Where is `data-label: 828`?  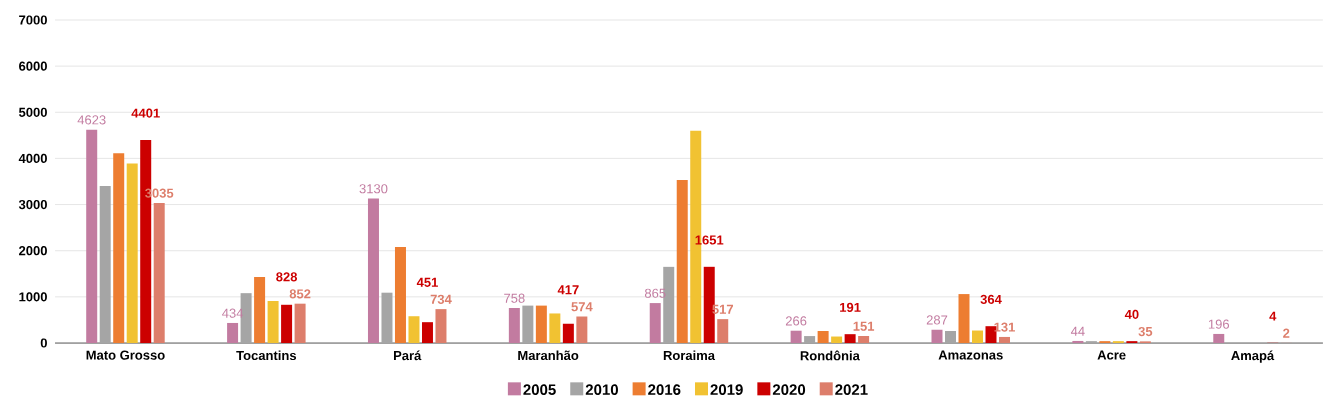
data-label: 828 is located at coordinates (287, 277).